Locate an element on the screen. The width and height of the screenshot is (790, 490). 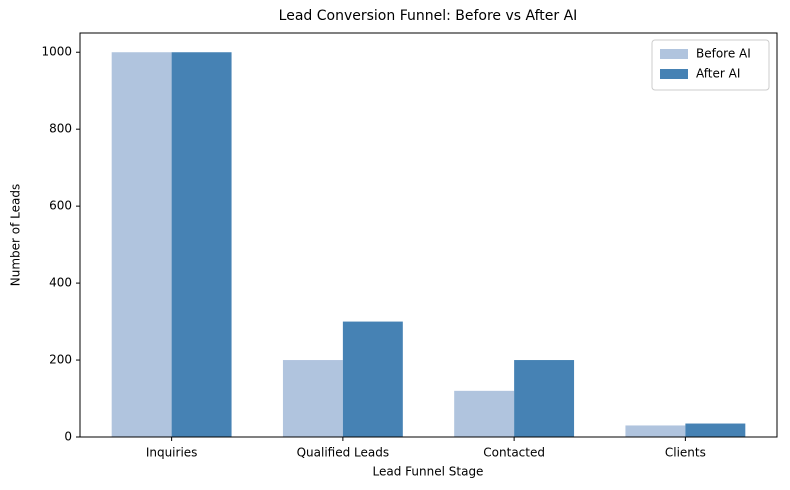
legend-label: After AI is located at coordinates (718, 74).